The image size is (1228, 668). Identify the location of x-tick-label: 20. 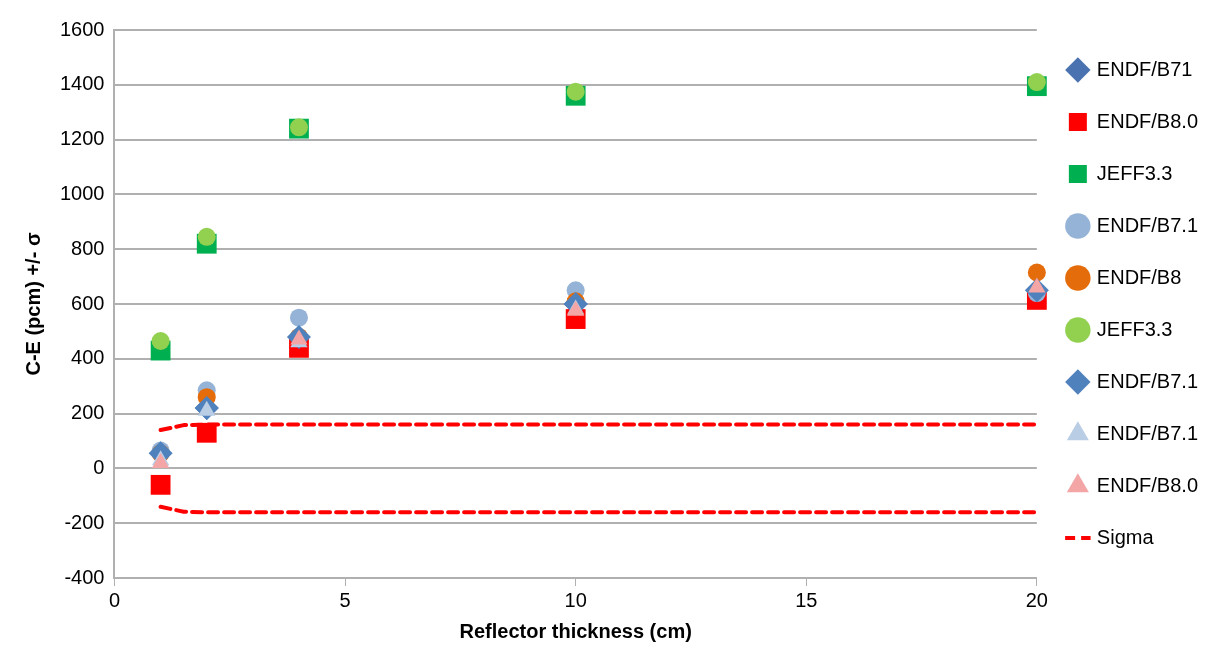
(1036, 599).